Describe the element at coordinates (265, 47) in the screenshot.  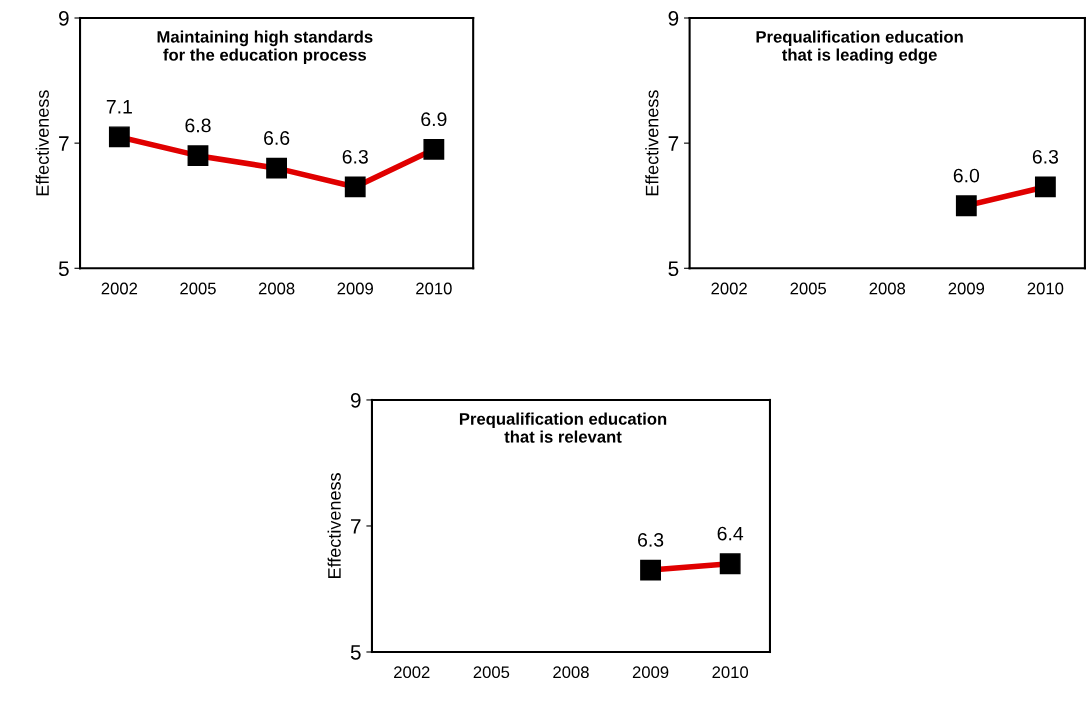
I see `text: Maintaining high standards for the education process` at that location.